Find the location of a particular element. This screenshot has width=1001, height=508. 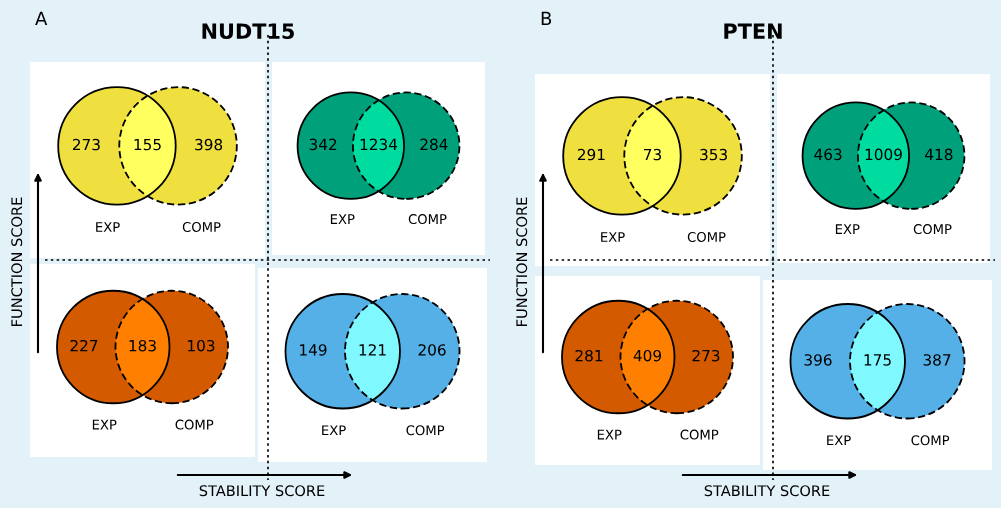

data-label: 342 is located at coordinates (323, 144).